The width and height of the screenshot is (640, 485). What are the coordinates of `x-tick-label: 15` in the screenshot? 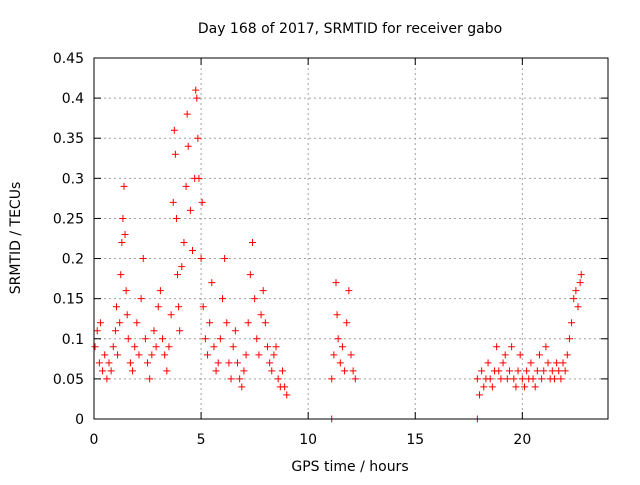 It's located at (415, 440).